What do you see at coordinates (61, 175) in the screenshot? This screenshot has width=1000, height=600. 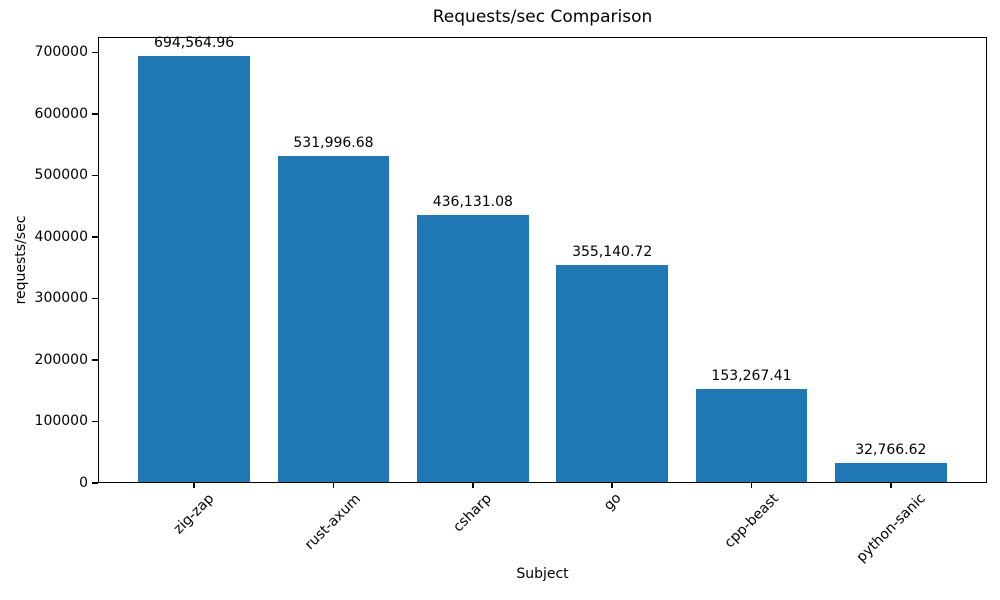 I see `y-tick-label: 500000` at bounding box center [61, 175].